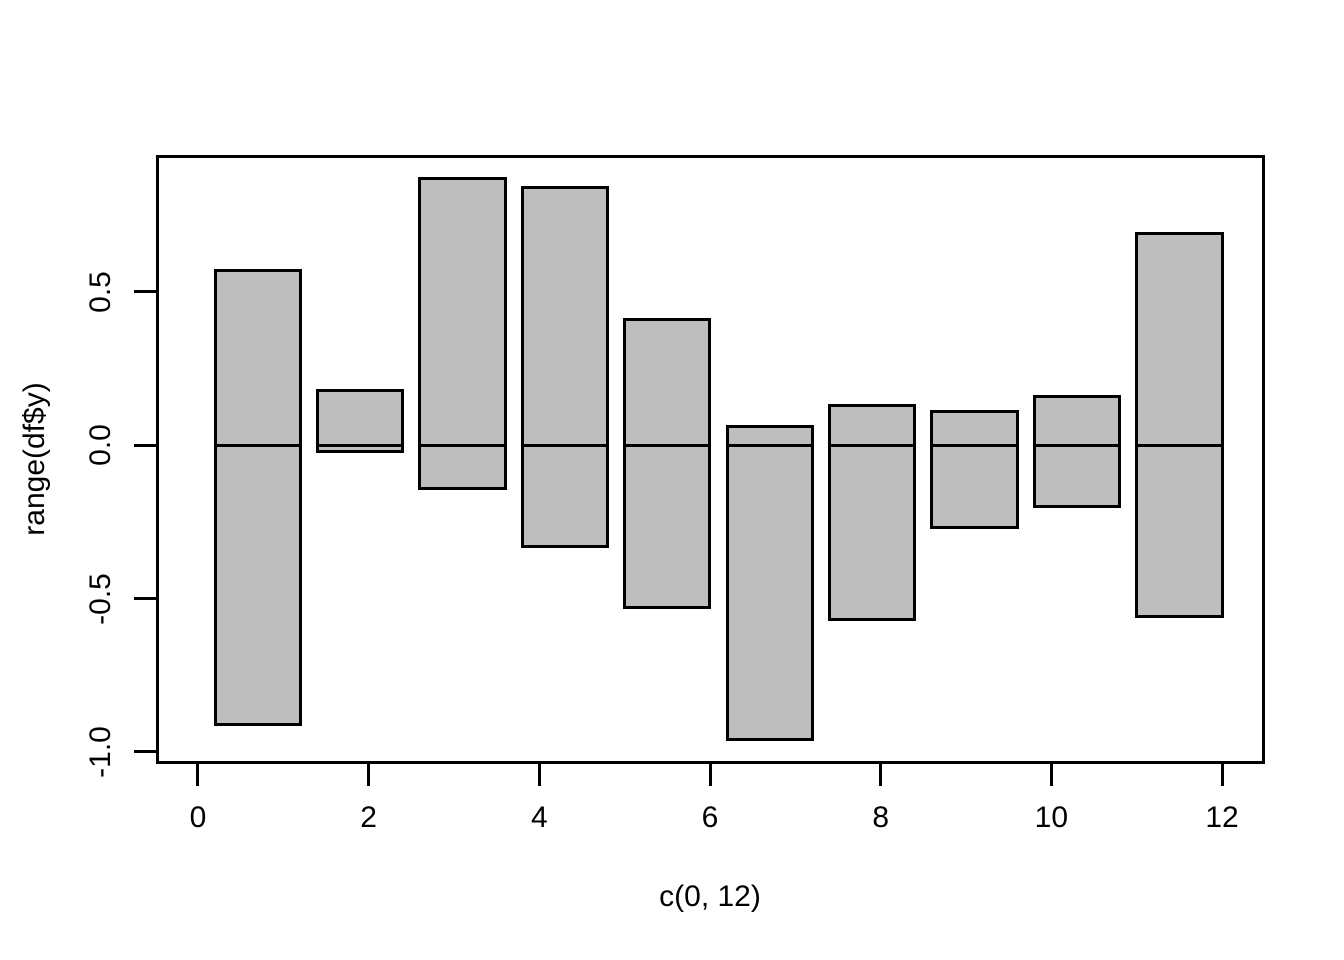  I want to click on y-axis-title: range(df$y), so click(34, 459).